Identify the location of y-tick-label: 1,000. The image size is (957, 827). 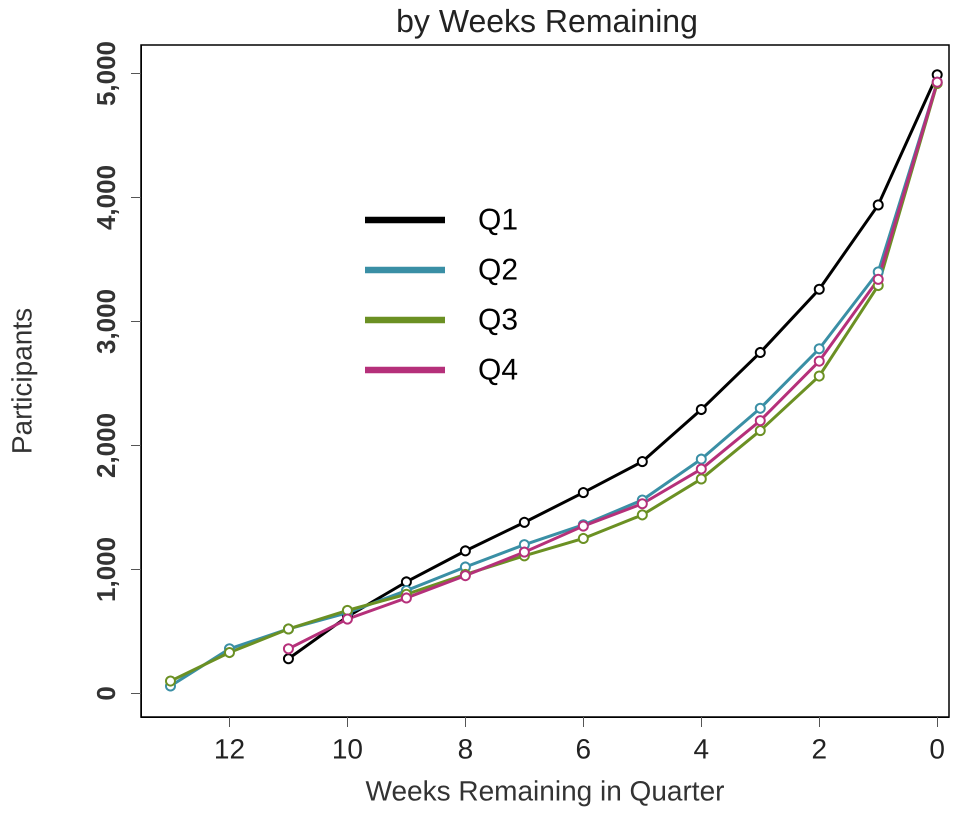
(106, 569).